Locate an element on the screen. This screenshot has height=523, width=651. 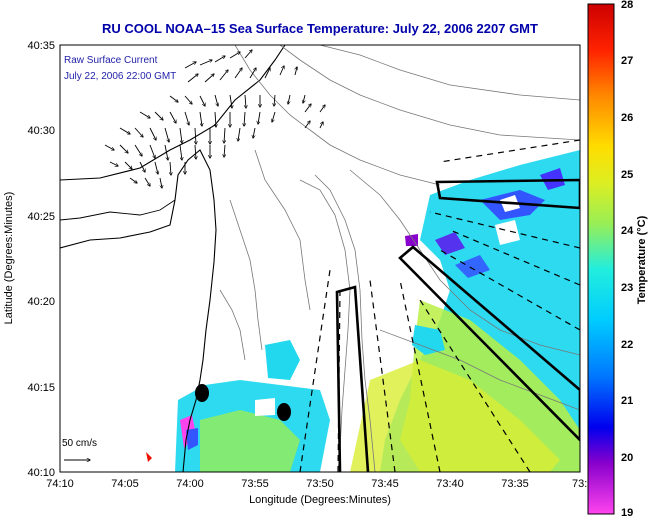
x-tick-label: 73:55 is located at coordinates (255, 484).